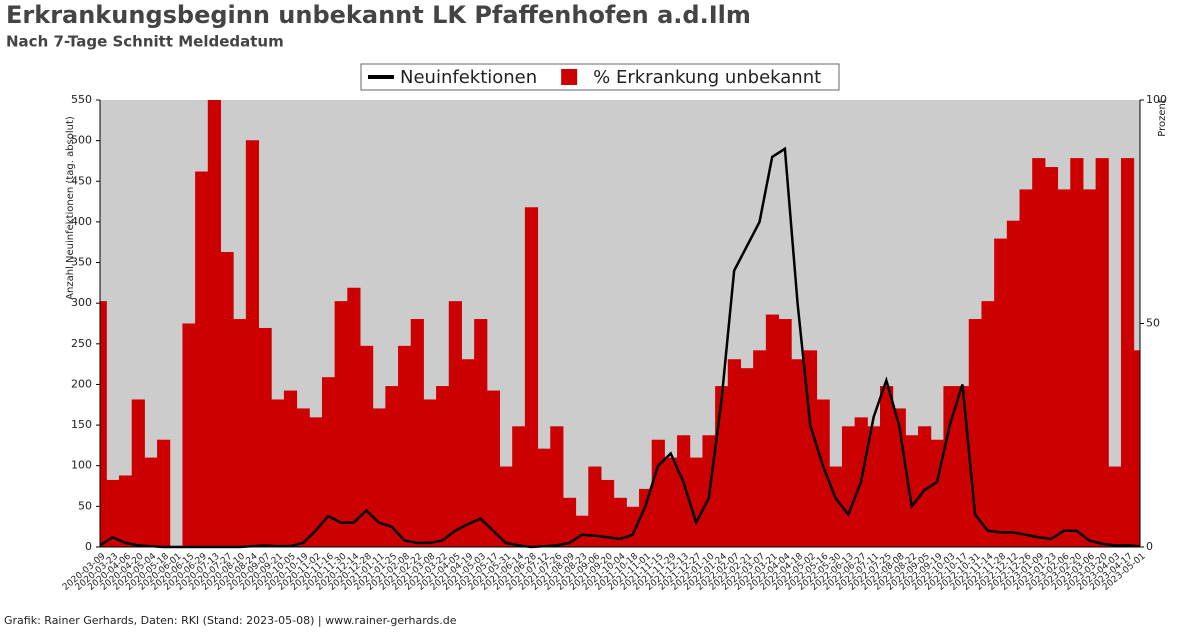 Image resolution: width=1200 pixels, height=632 pixels. I want to click on y-axis-label: Anzahl Neuinfektionen (tag. absolut), so click(70, 208).